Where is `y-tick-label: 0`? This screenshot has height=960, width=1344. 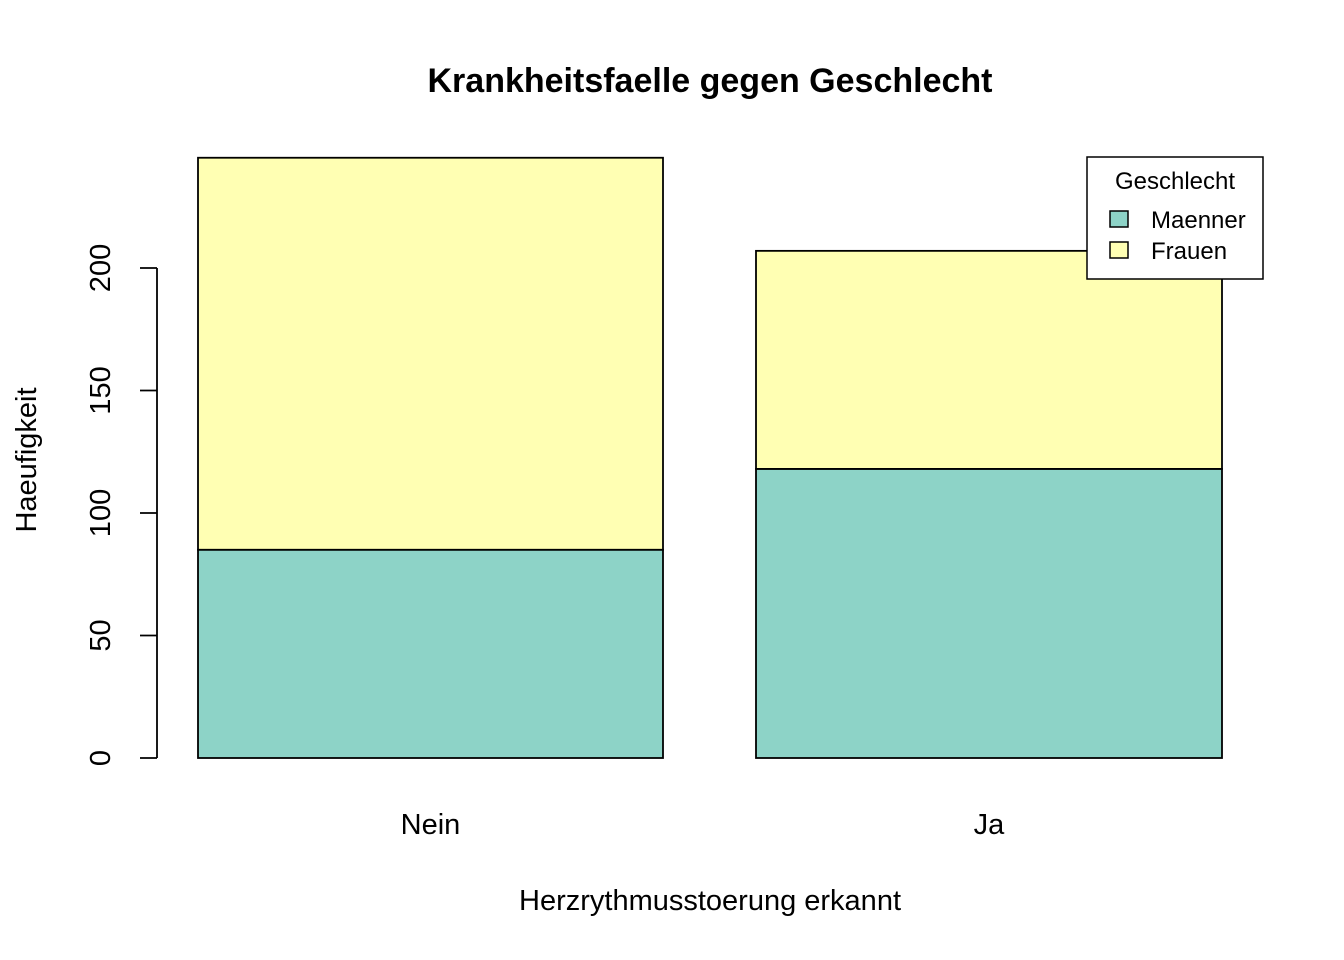 y-tick-label: 0 is located at coordinates (101, 758).